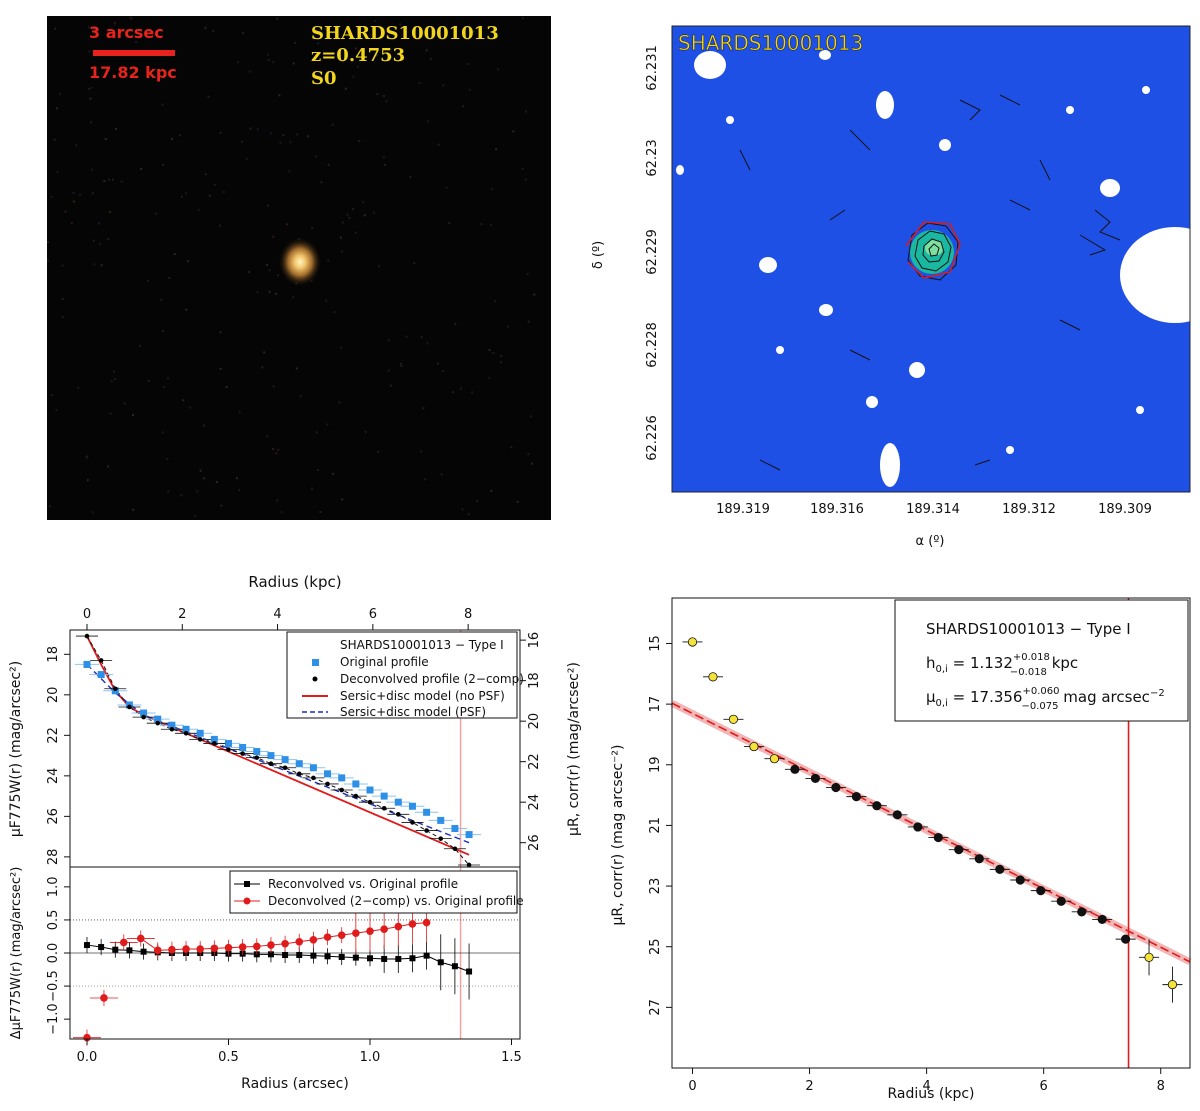 Image resolution: width=1200 pixels, height=1111 pixels. What do you see at coordinates (655, 704) in the screenshot?
I see `fit-y-tick-label: 17` at bounding box center [655, 704].